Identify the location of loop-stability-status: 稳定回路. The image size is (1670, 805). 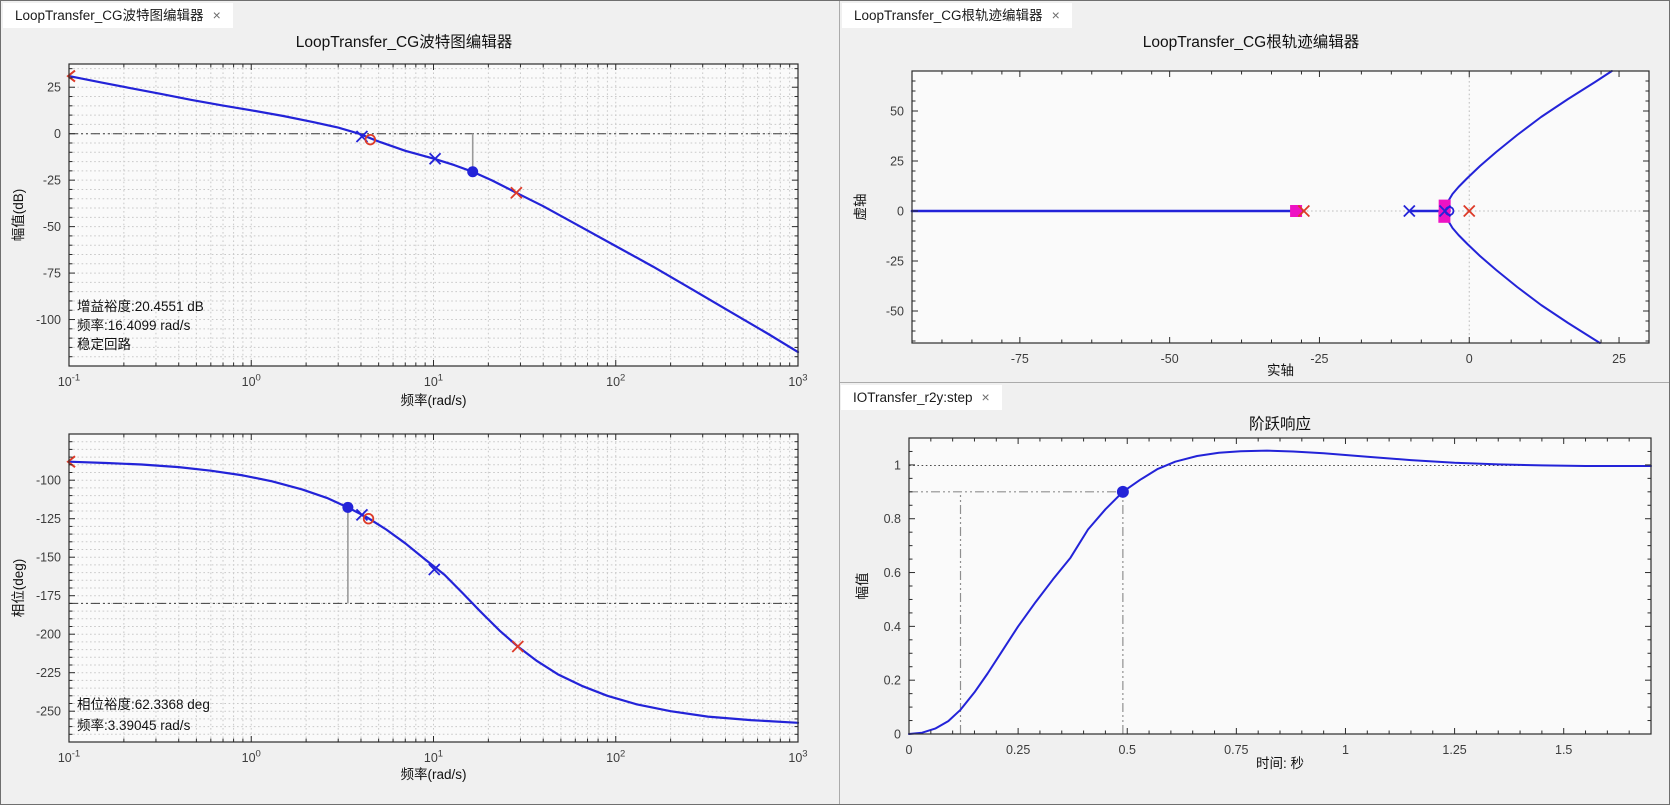
(104, 344).